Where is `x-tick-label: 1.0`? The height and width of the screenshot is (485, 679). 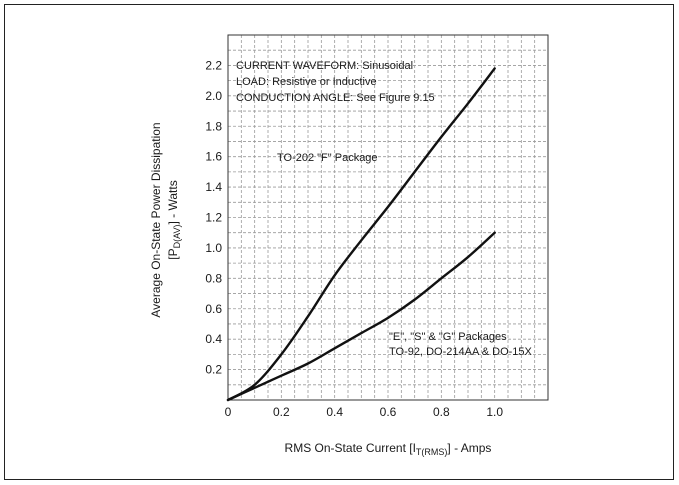
x-tick-label: 1.0 is located at coordinates (494, 412).